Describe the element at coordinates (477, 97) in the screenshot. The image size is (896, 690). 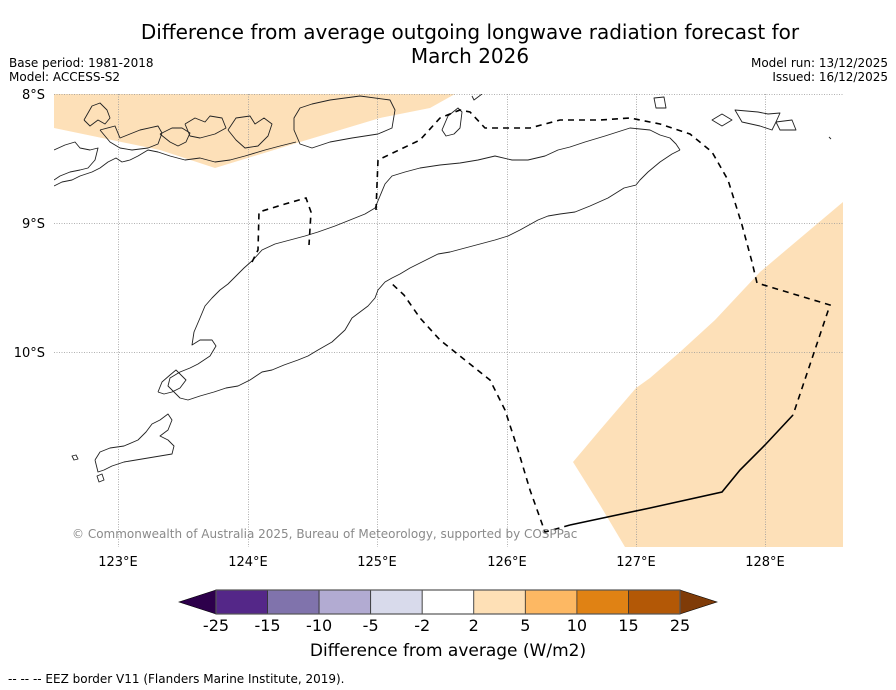
I see `coastline-islet-north` at that location.